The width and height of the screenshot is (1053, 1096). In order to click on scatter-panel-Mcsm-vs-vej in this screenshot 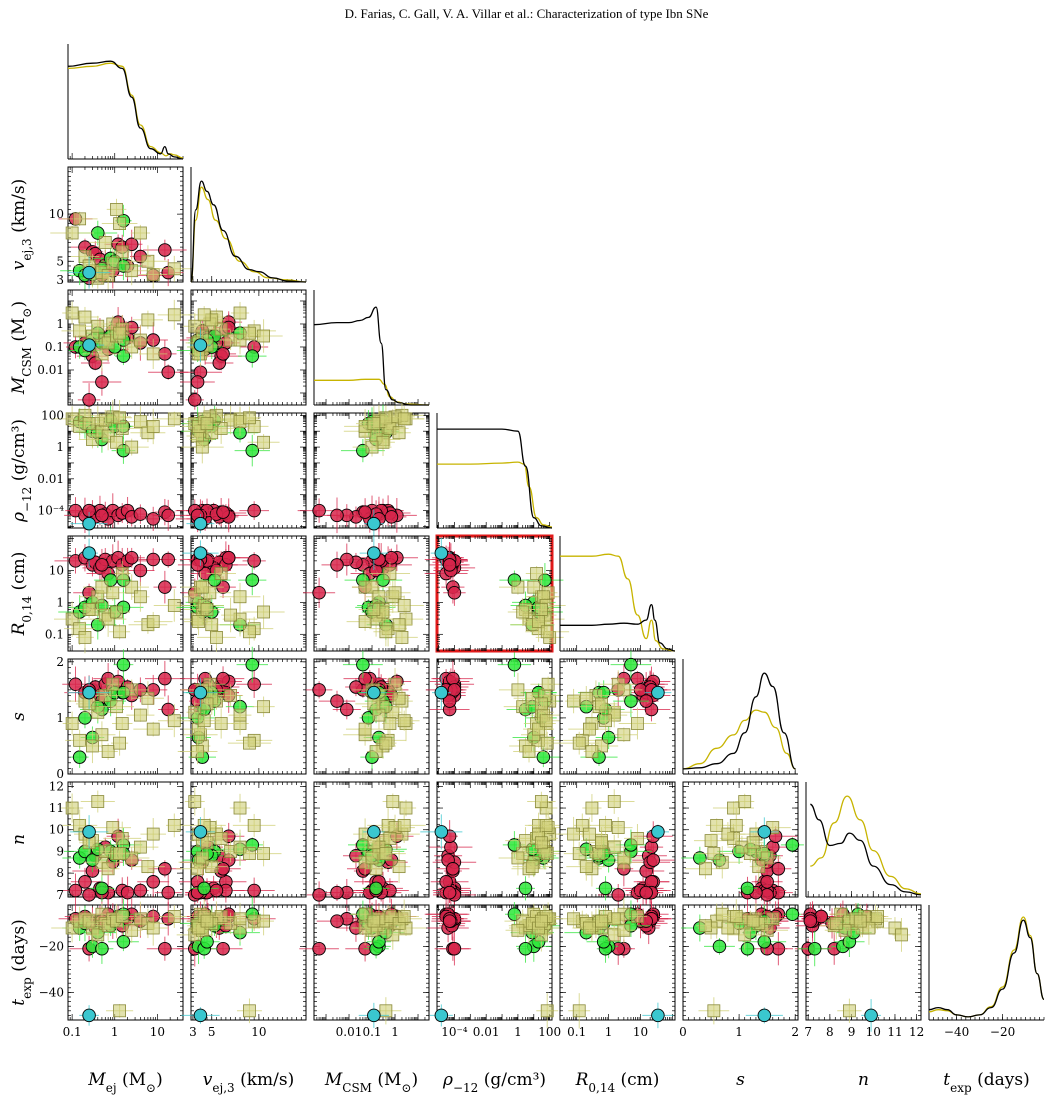, I will do `click(241, 349)`.